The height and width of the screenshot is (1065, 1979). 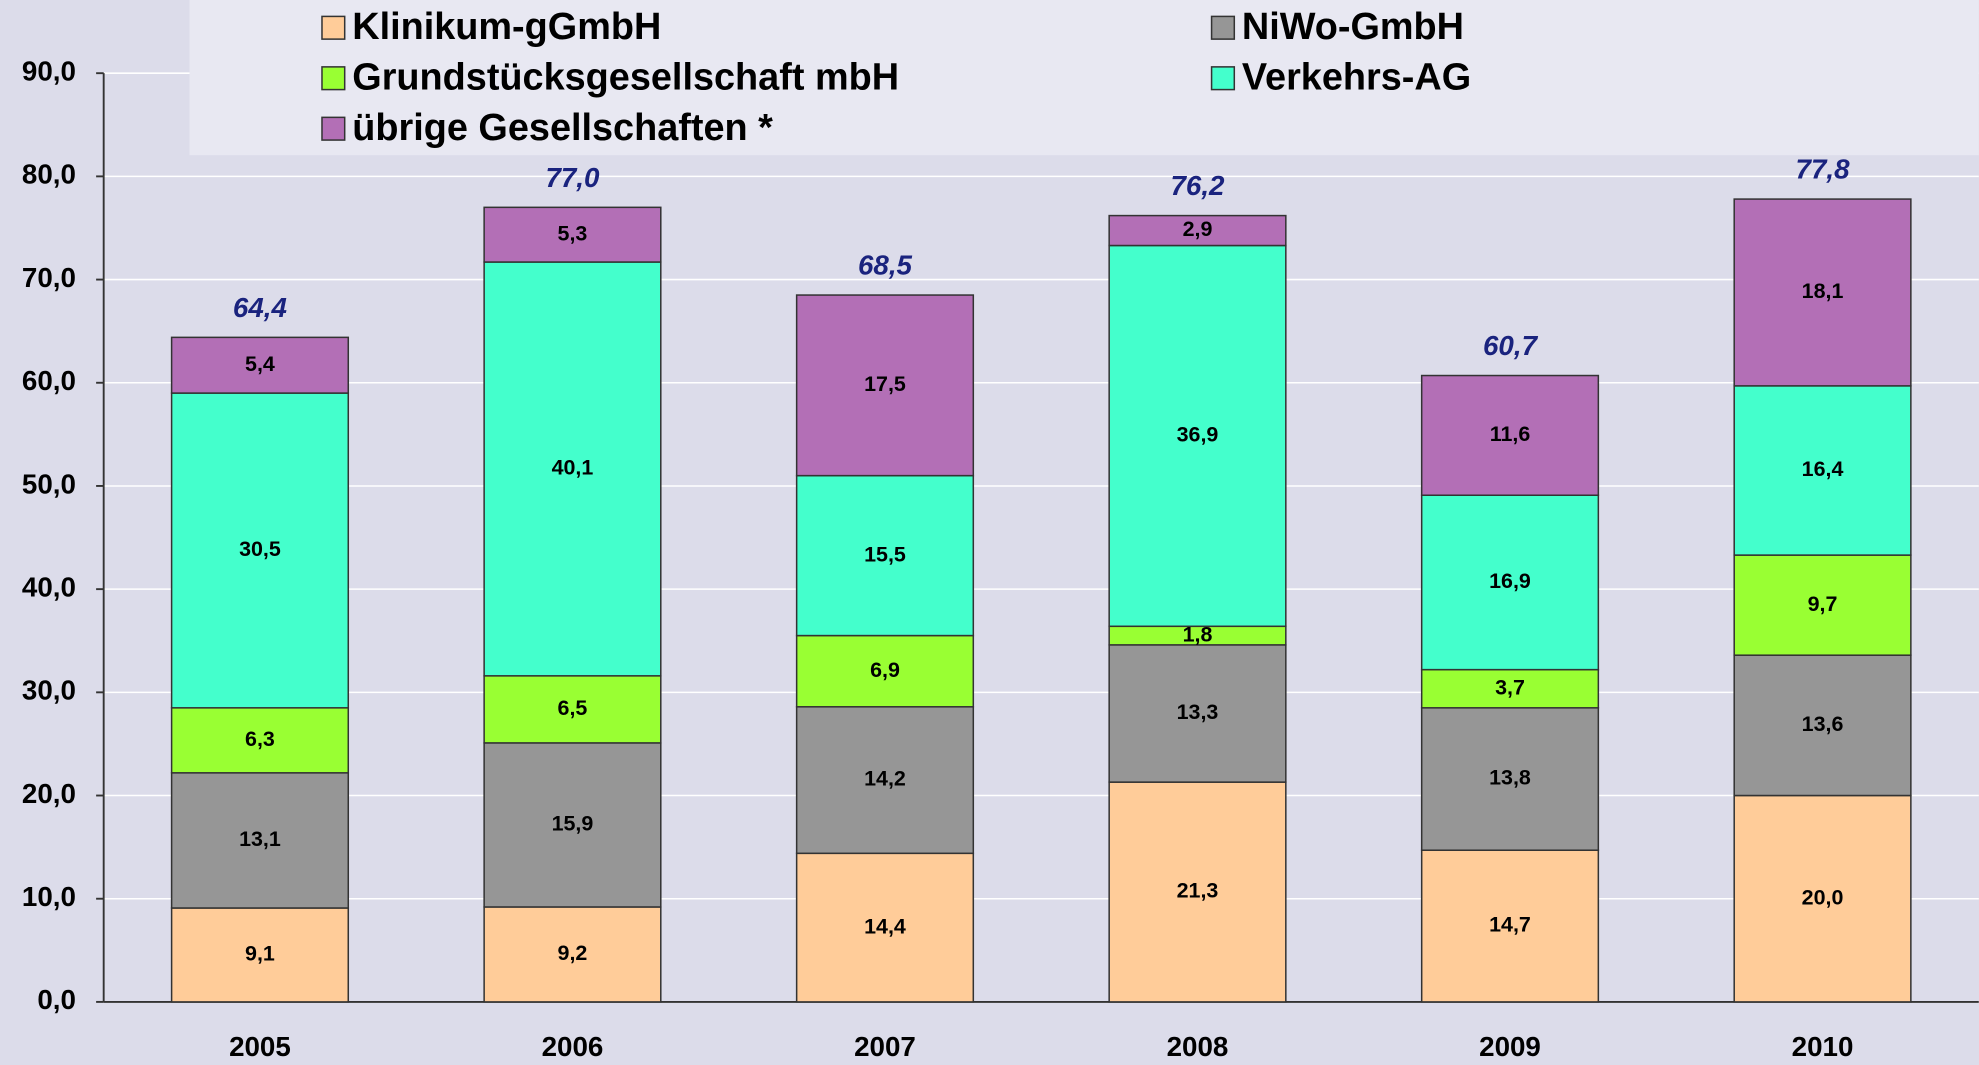 I want to click on data-label: 14,4, so click(x=885, y=926).